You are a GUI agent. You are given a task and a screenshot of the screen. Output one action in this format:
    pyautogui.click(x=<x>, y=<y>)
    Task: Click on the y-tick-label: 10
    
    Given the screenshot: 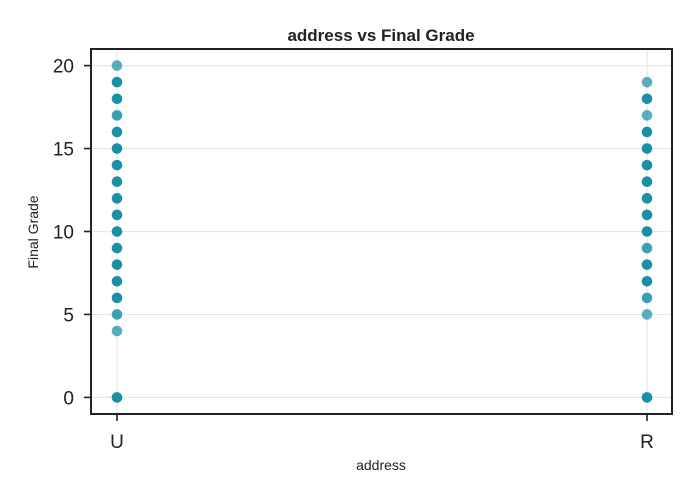 What is the action you would take?
    pyautogui.click(x=63, y=233)
    